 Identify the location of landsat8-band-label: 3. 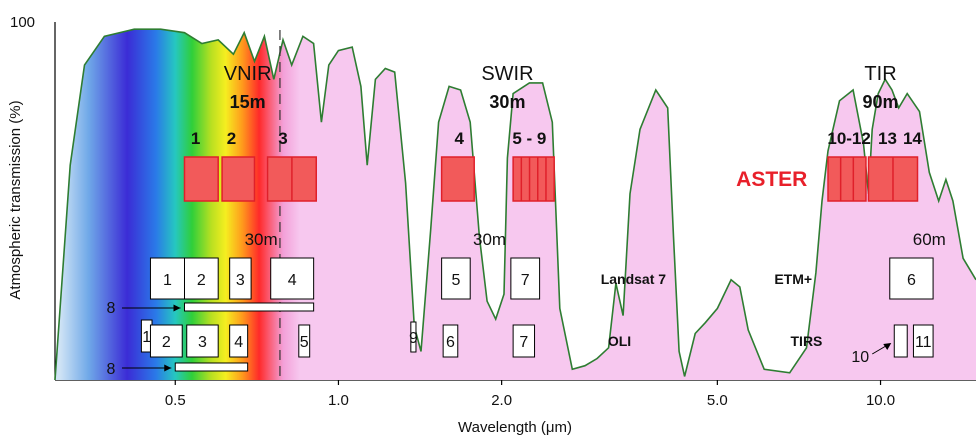
(202, 342).